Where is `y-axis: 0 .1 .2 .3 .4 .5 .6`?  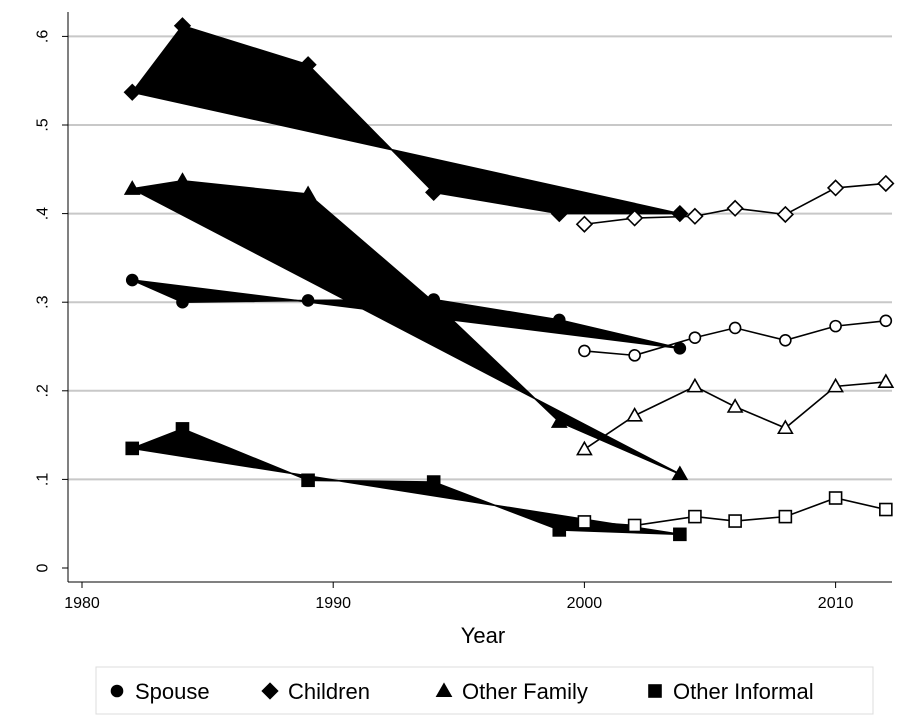
y-axis: 0 .1 .2 .3 .4 .5 .6 is located at coordinates (52, 297).